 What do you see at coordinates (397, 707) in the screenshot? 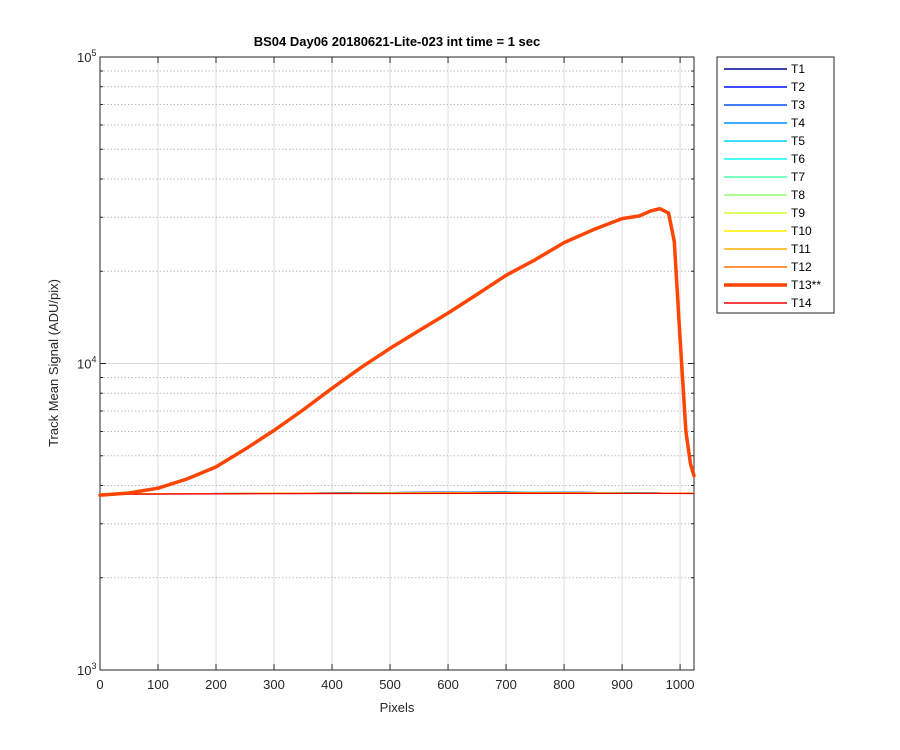
I see `x-axis-title: Pixels` at bounding box center [397, 707].